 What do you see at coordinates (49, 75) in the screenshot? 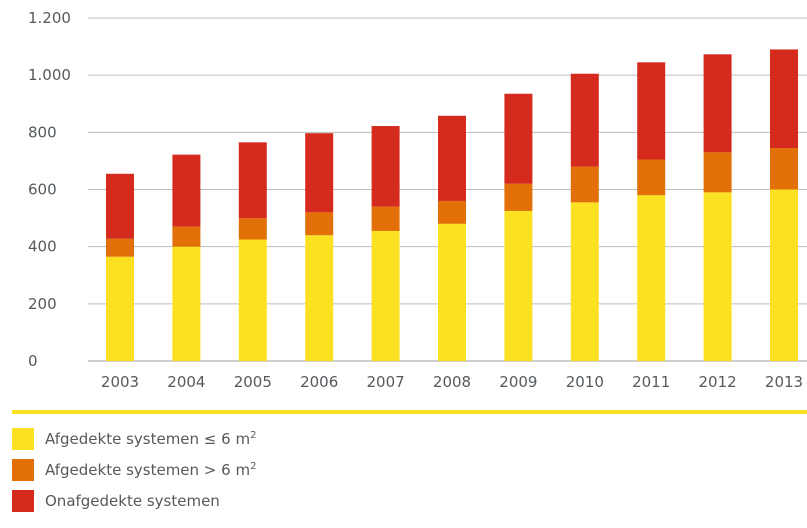
I see `y-tick-label: 1.000` at bounding box center [49, 75].